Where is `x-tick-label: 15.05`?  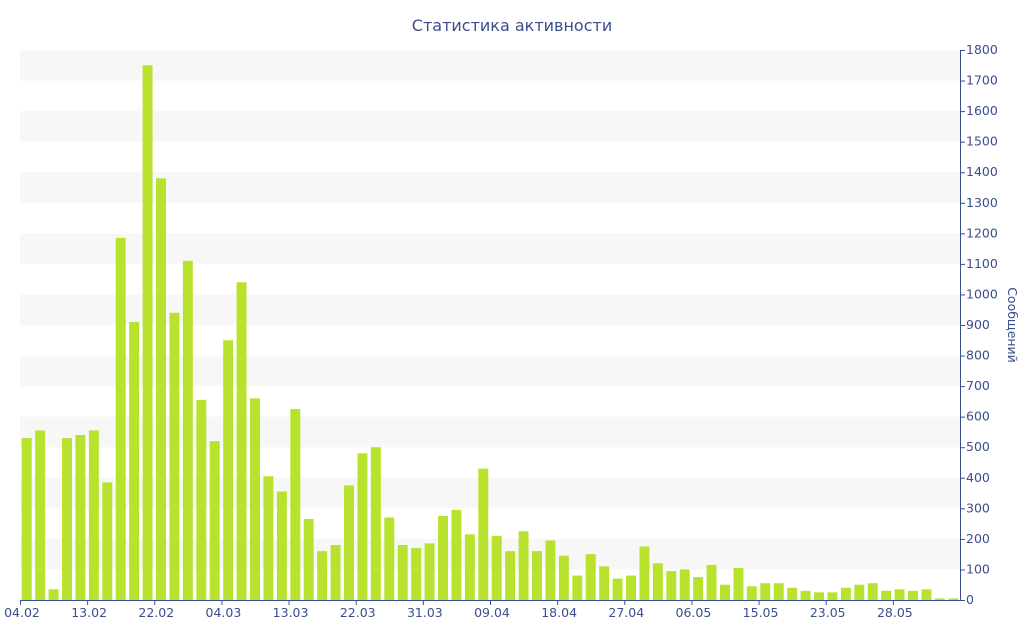 x-tick-label: 15.05 is located at coordinates (761, 612).